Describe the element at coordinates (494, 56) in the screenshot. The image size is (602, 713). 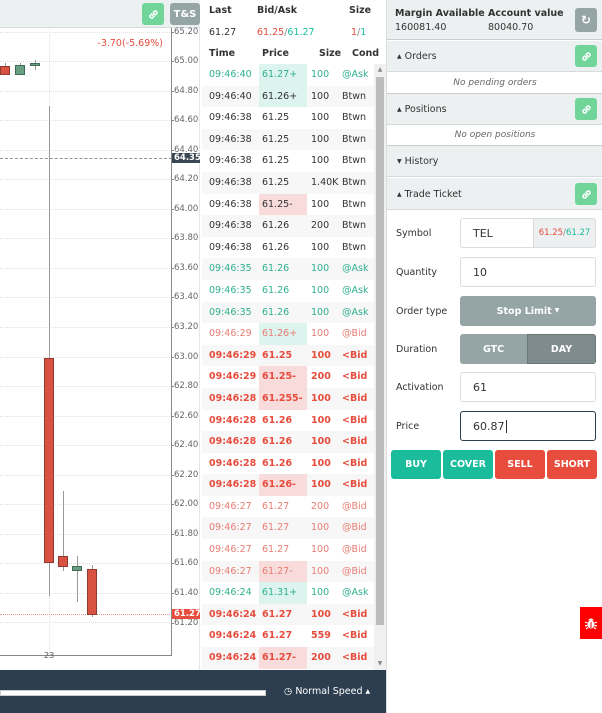
I see `orders-section-header: ▲ Orders` at that location.